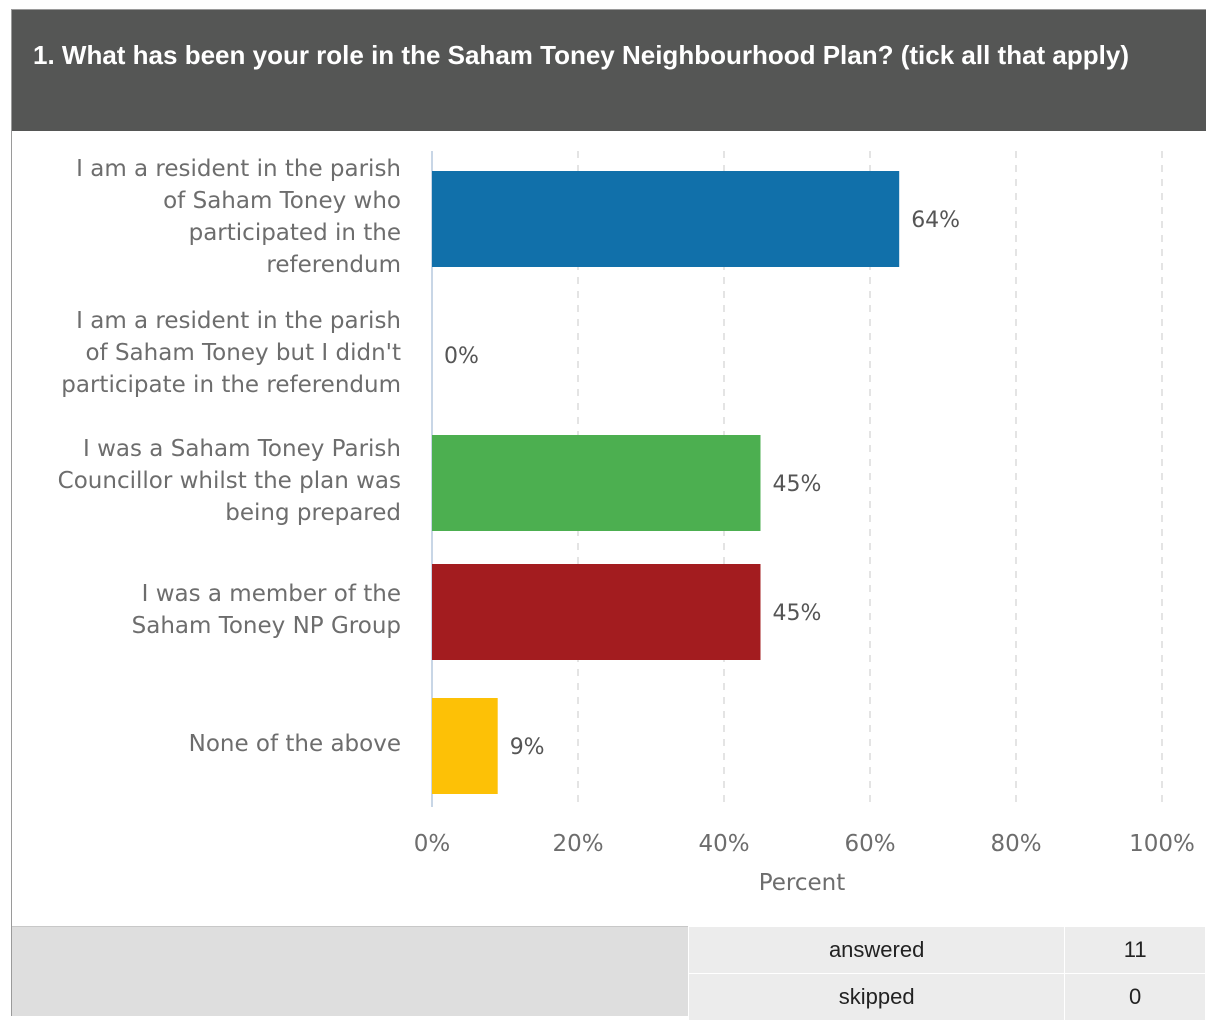 The image size is (1206, 1021). What do you see at coordinates (1015, 844) in the screenshot?
I see `x-tick-label-80: 80%` at bounding box center [1015, 844].